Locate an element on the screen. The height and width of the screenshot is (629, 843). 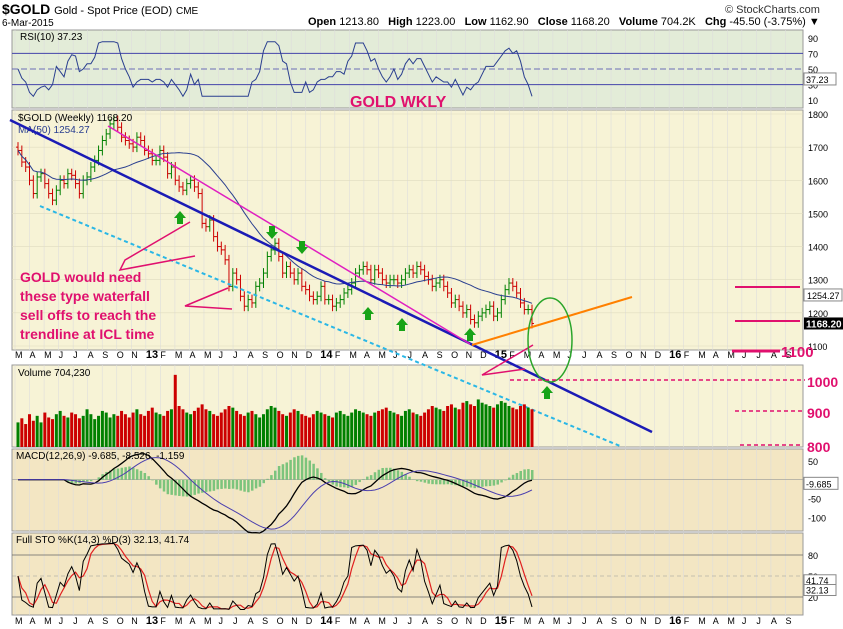
price-tick-label: 1200 is located at coordinates (818, 314).